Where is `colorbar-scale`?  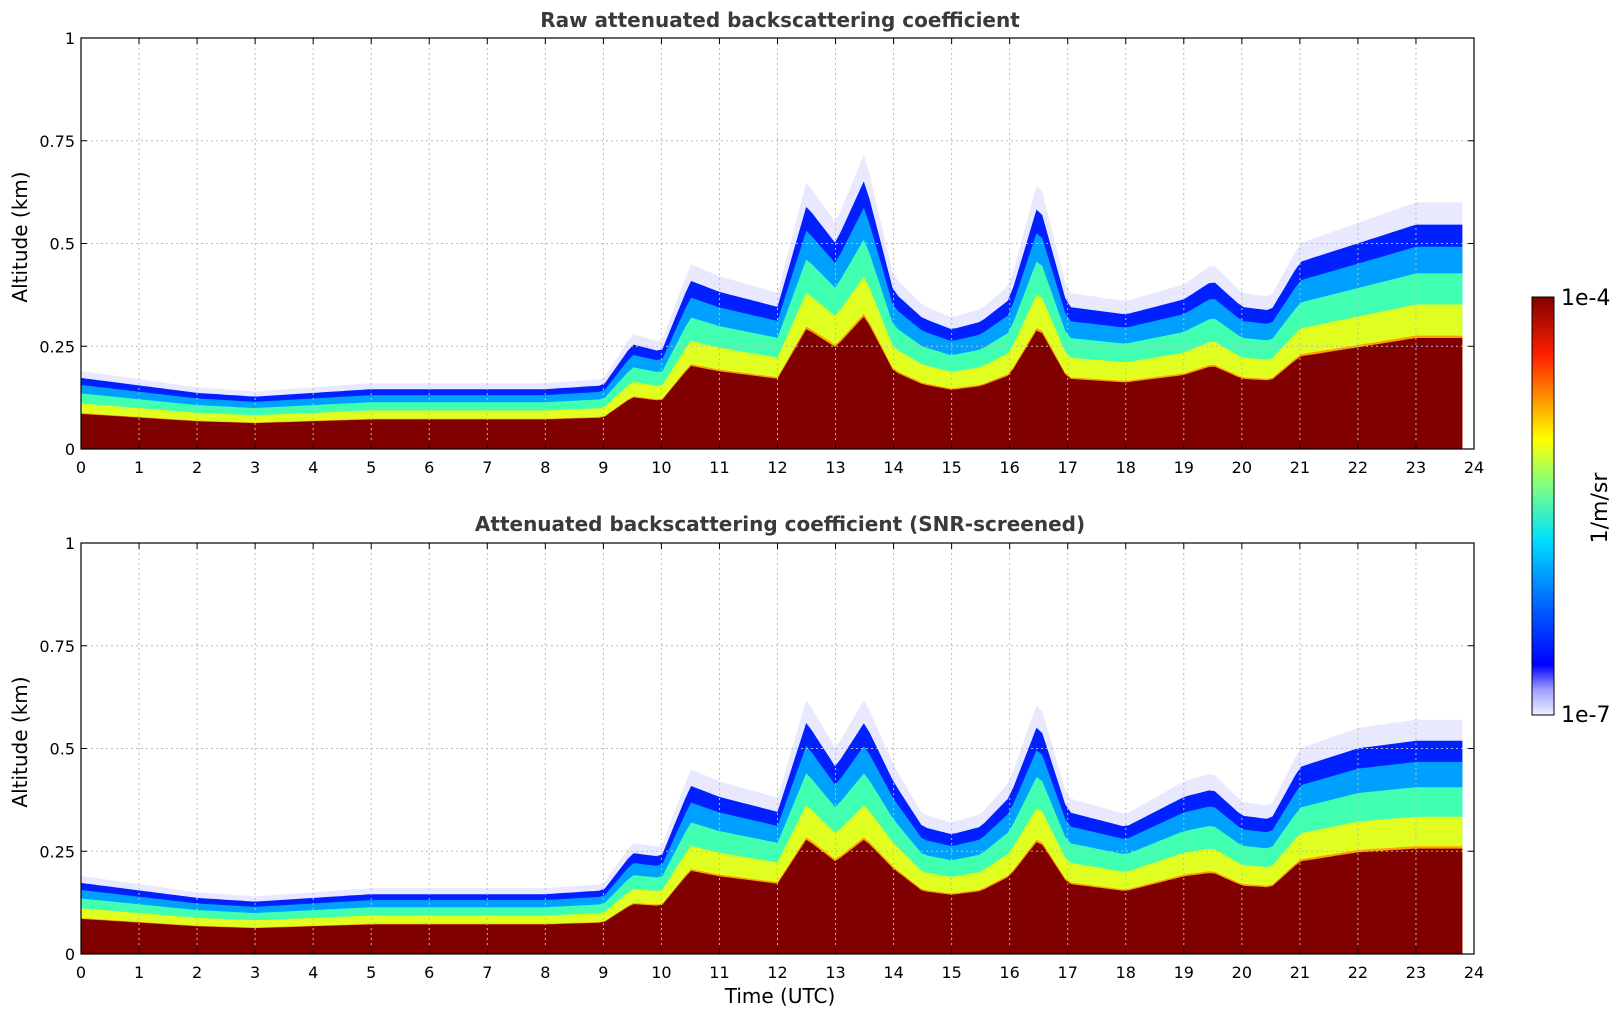 colorbar-scale is located at coordinates (1543, 506).